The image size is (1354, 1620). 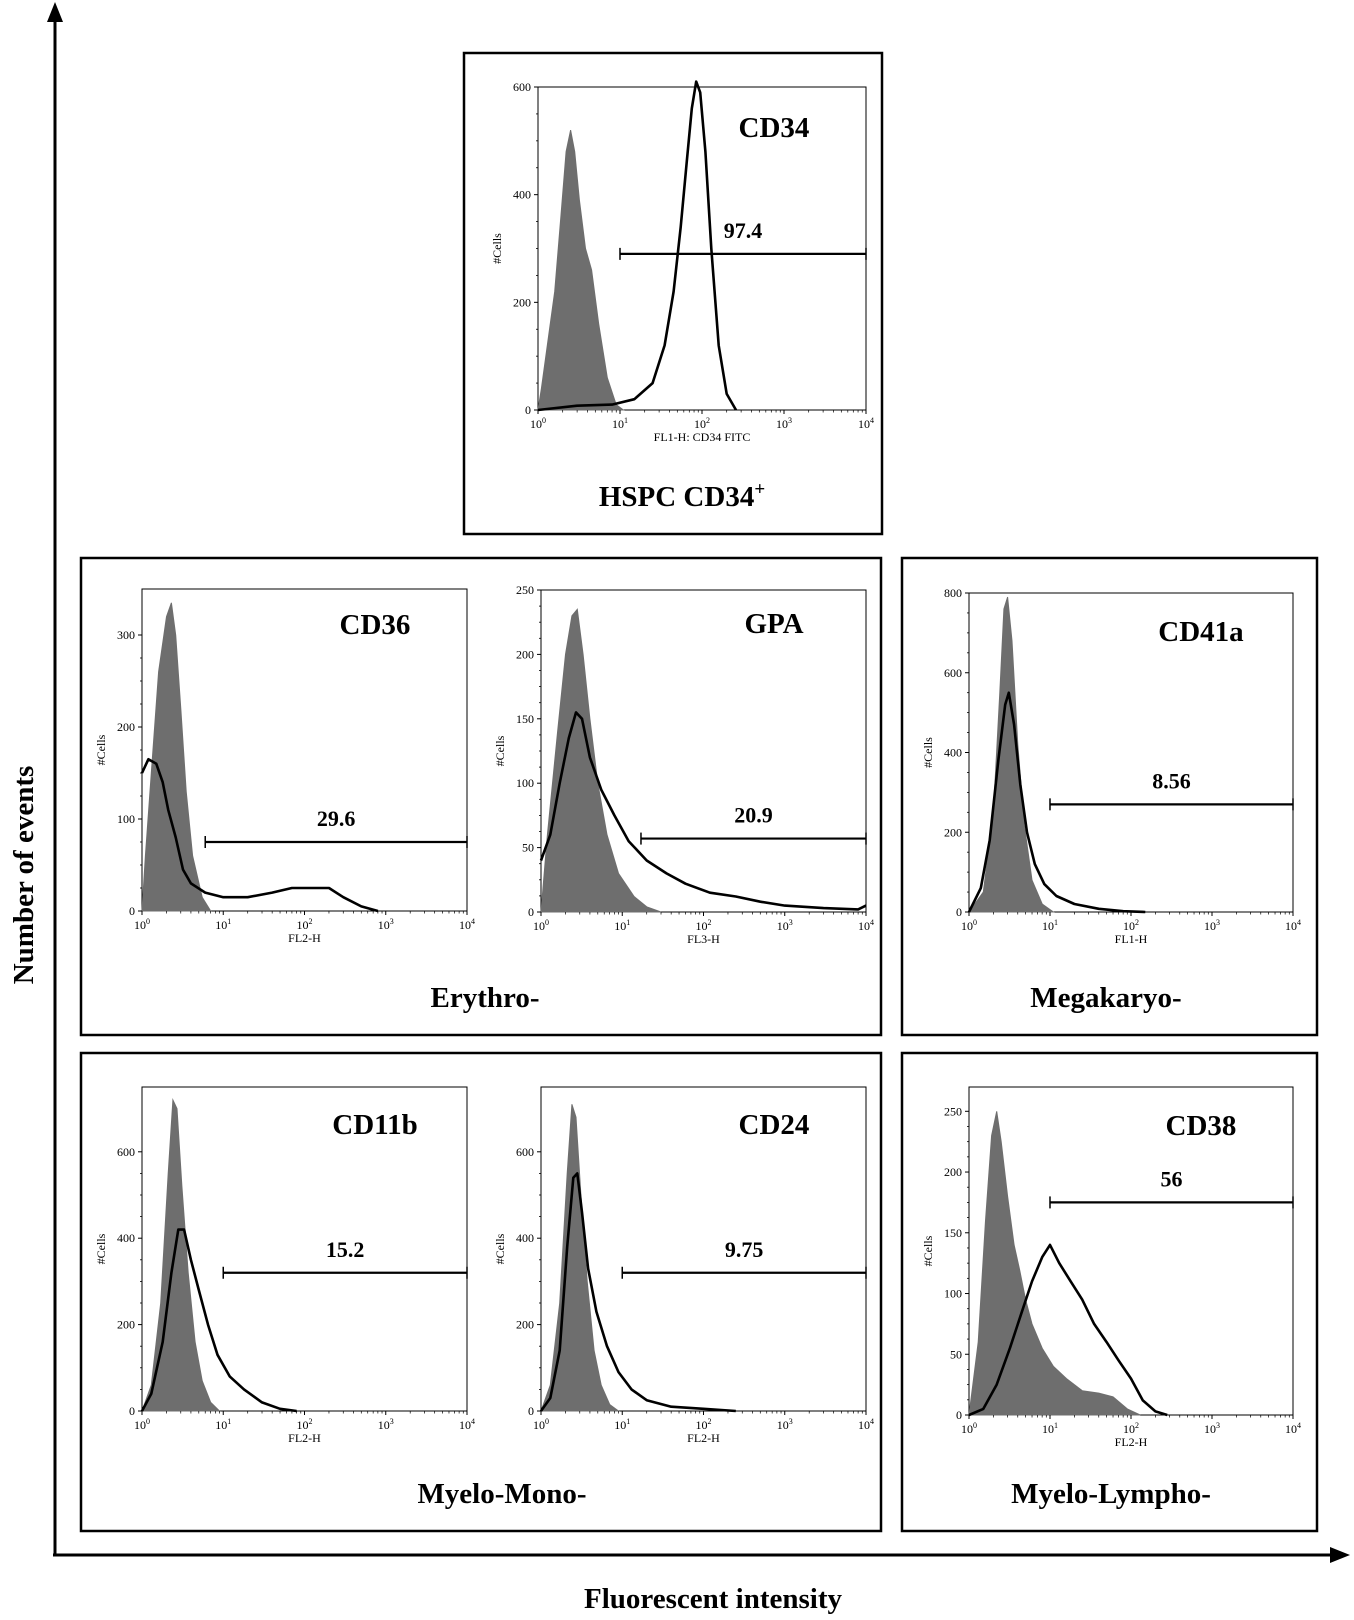 What do you see at coordinates (928, 752) in the screenshot?
I see `y-axis-label-cd41a: #Cells` at bounding box center [928, 752].